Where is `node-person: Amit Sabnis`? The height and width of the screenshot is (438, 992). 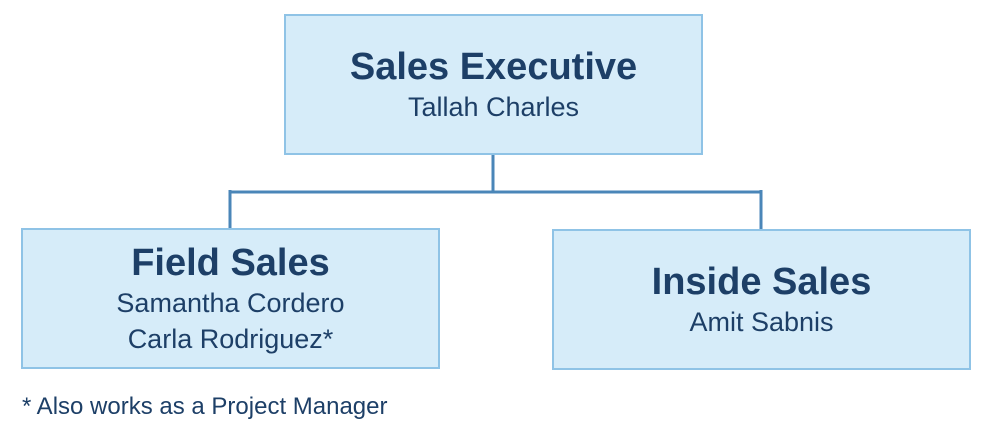 node-person: Amit Sabnis is located at coordinates (761, 321).